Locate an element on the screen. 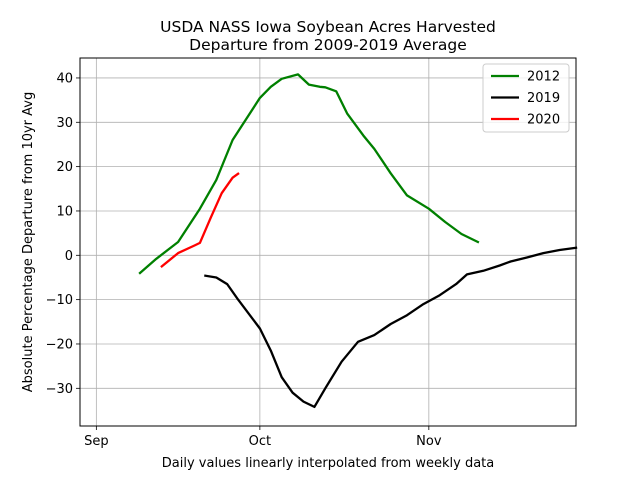  x-tick-label: Sep is located at coordinates (96, 441).